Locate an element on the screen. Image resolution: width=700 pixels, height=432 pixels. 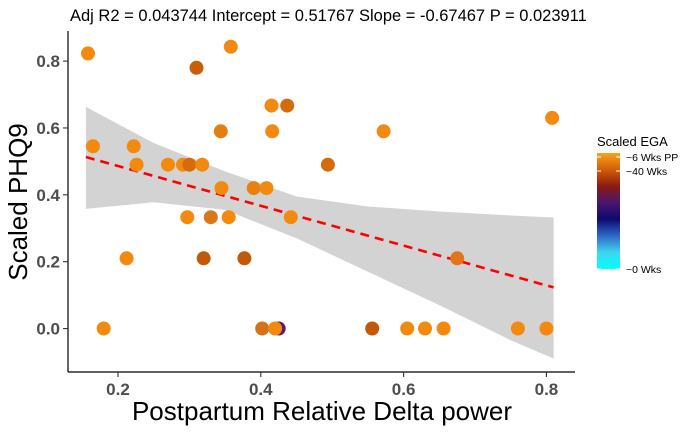
x-axis-label: Postpartum Relative Delta power is located at coordinates (322, 411).